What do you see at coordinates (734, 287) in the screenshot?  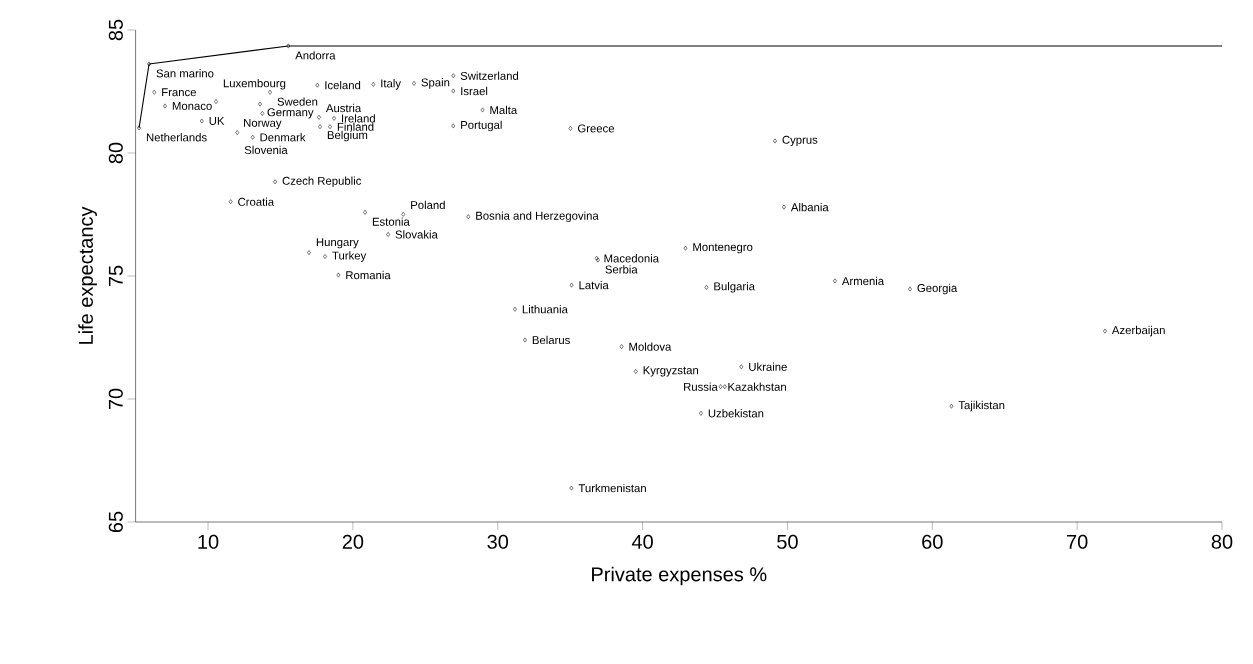 I see `annotation: Bulgaria` at bounding box center [734, 287].